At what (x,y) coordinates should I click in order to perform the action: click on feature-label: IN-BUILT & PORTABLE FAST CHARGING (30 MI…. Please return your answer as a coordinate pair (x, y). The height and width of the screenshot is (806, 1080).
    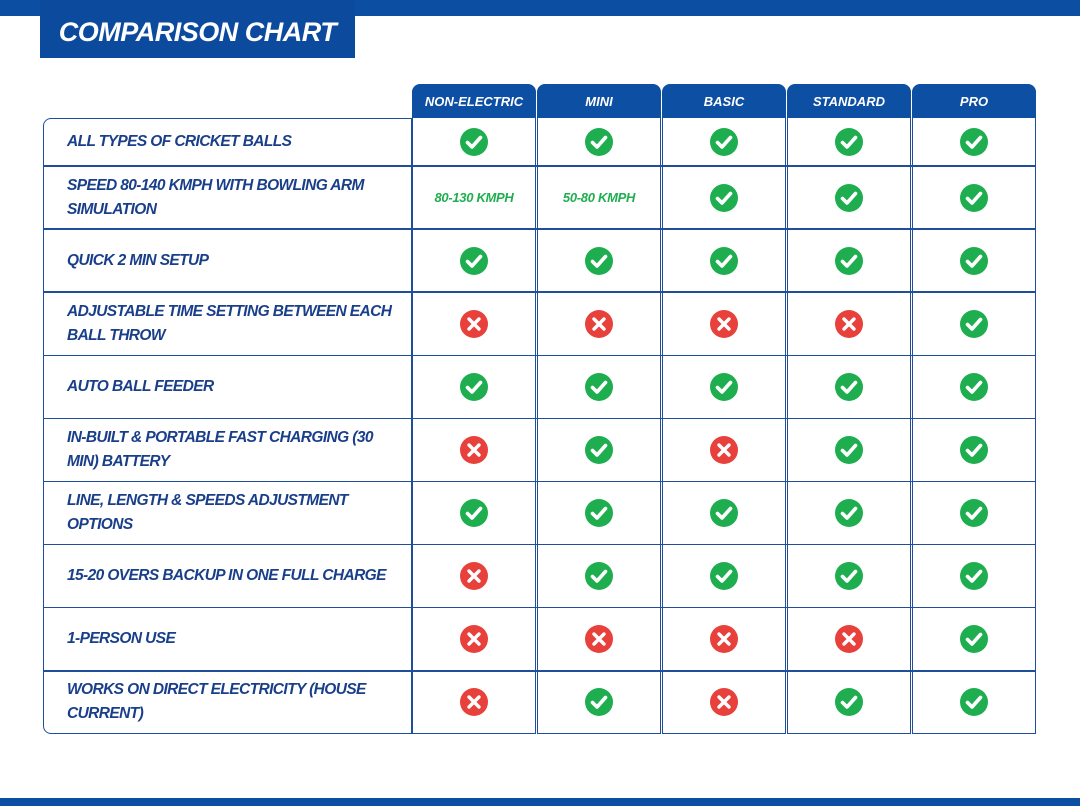
    Looking at the image, I should click on (220, 449).